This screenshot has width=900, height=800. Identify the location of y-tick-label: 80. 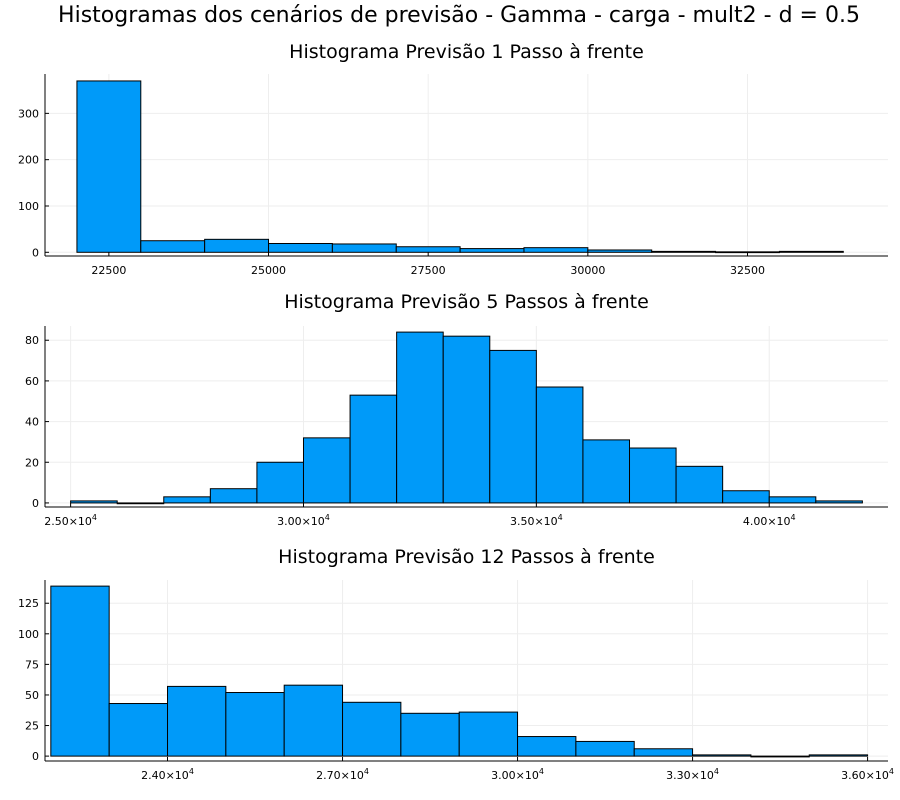
(32, 340).